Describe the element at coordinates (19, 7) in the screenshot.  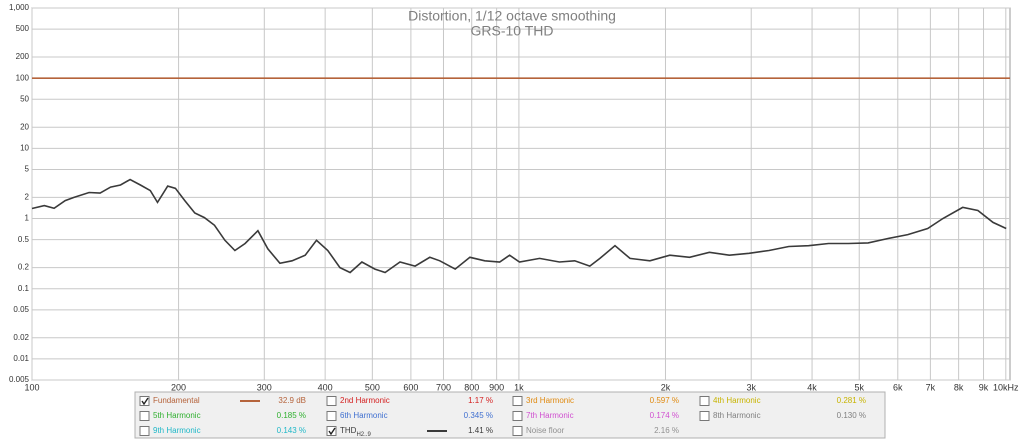
I see `y-tick-label: 1,000` at that location.